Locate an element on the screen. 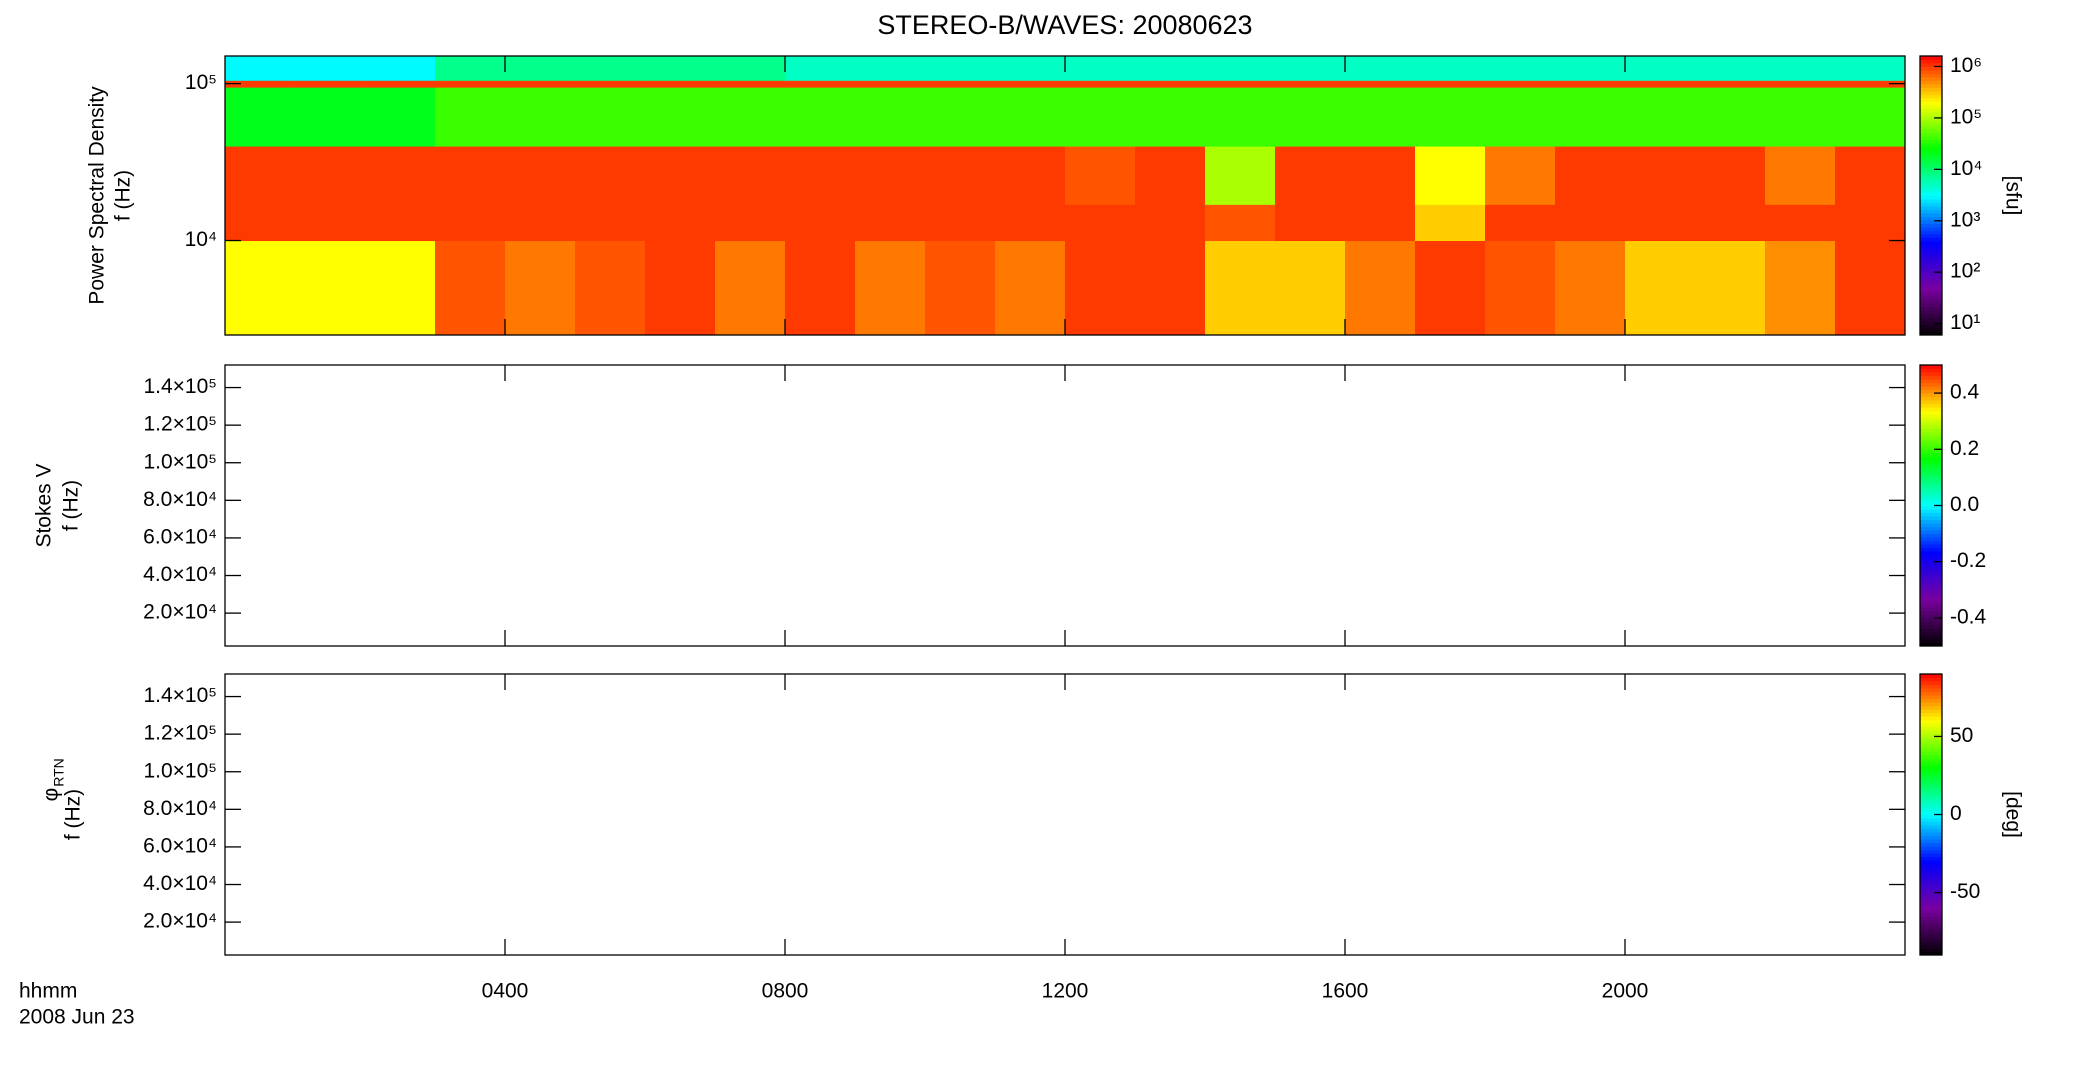 This screenshot has width=2096, height=1080. y-tick-label: 4.0×10⁴ is located at coordinates (180, 574).